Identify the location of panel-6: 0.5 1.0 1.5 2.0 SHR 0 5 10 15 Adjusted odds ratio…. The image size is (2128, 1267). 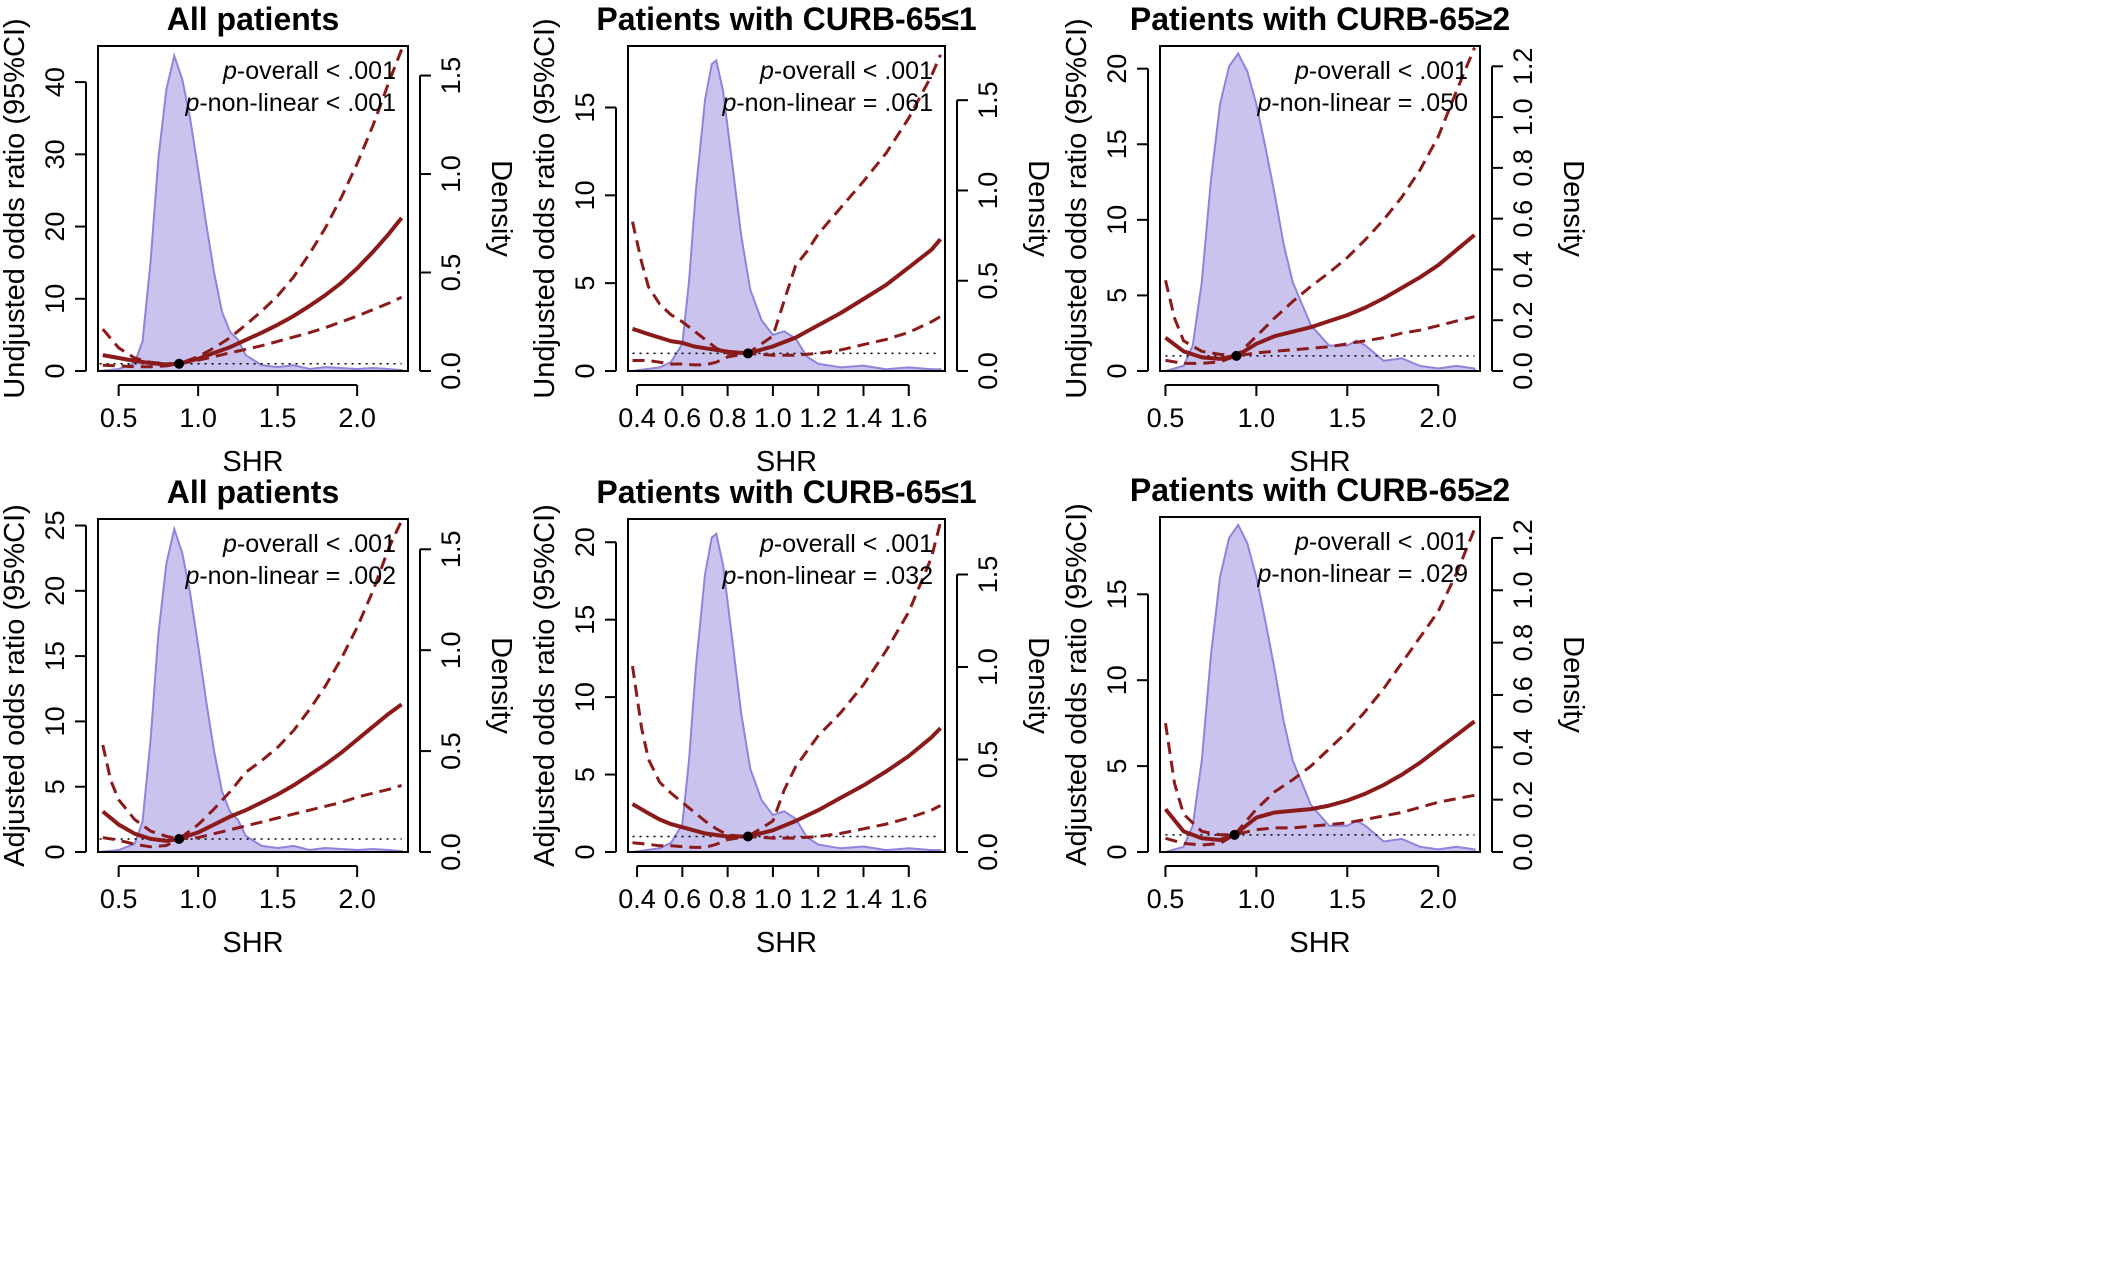
(1325, 715).